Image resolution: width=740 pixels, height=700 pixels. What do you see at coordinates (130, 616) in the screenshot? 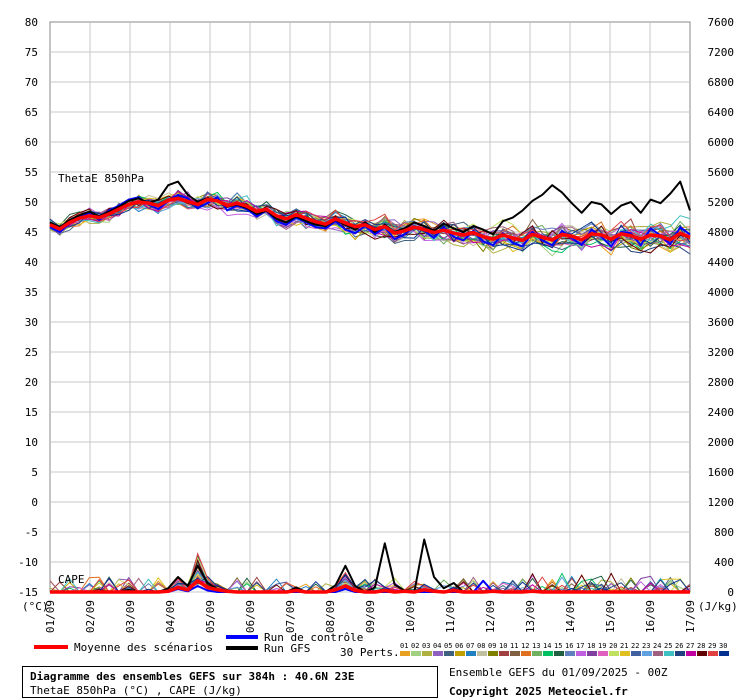
I see `x-tick-label: 03/09` at bounding box center [130, 616].